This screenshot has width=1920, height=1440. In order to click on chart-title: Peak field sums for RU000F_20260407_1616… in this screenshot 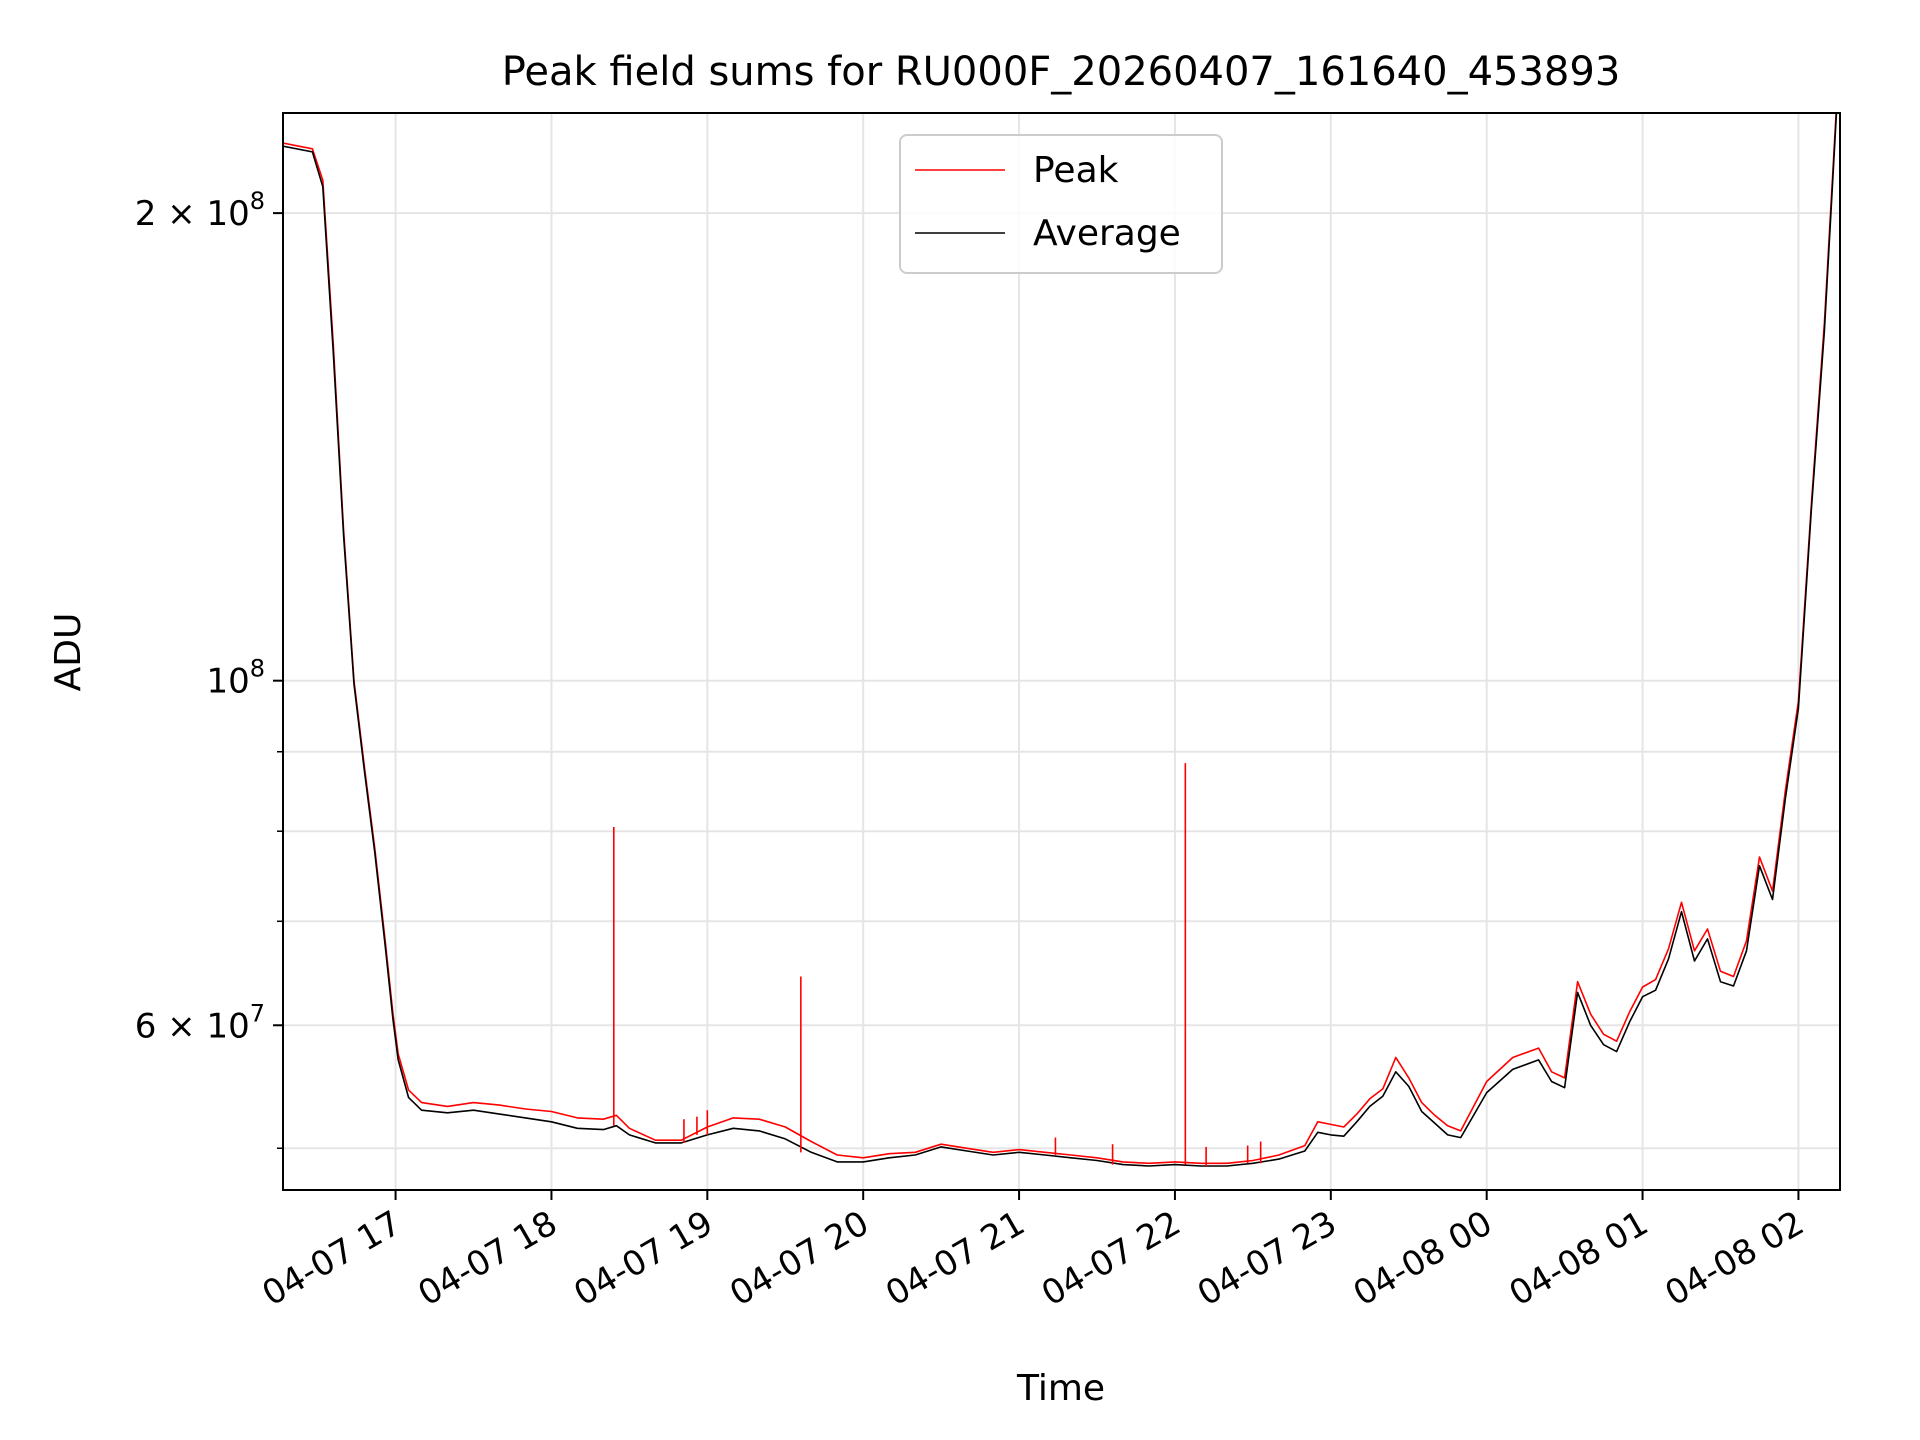, I will do `click(1061, 72)`.